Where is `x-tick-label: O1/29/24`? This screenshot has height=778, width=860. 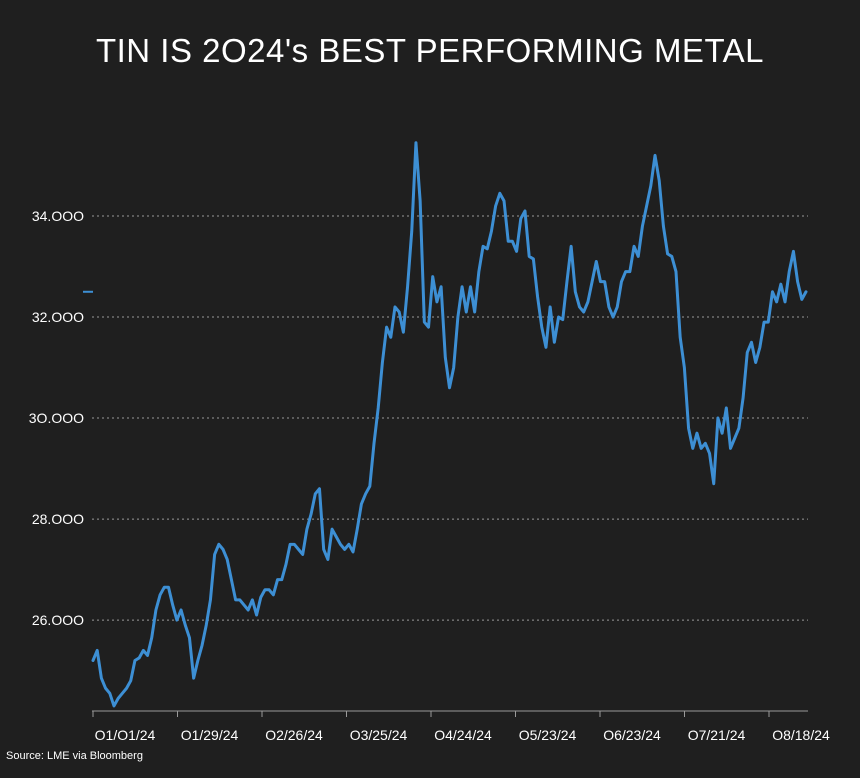 x-tick-label: O1/29/24 is located at coordinates (210, 735).